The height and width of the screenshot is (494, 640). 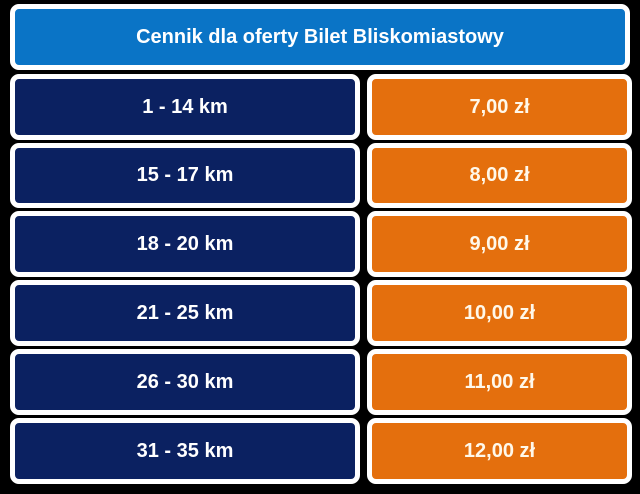 I want to click on price-cell: 7,00 zł, so click(x=499, y=107).